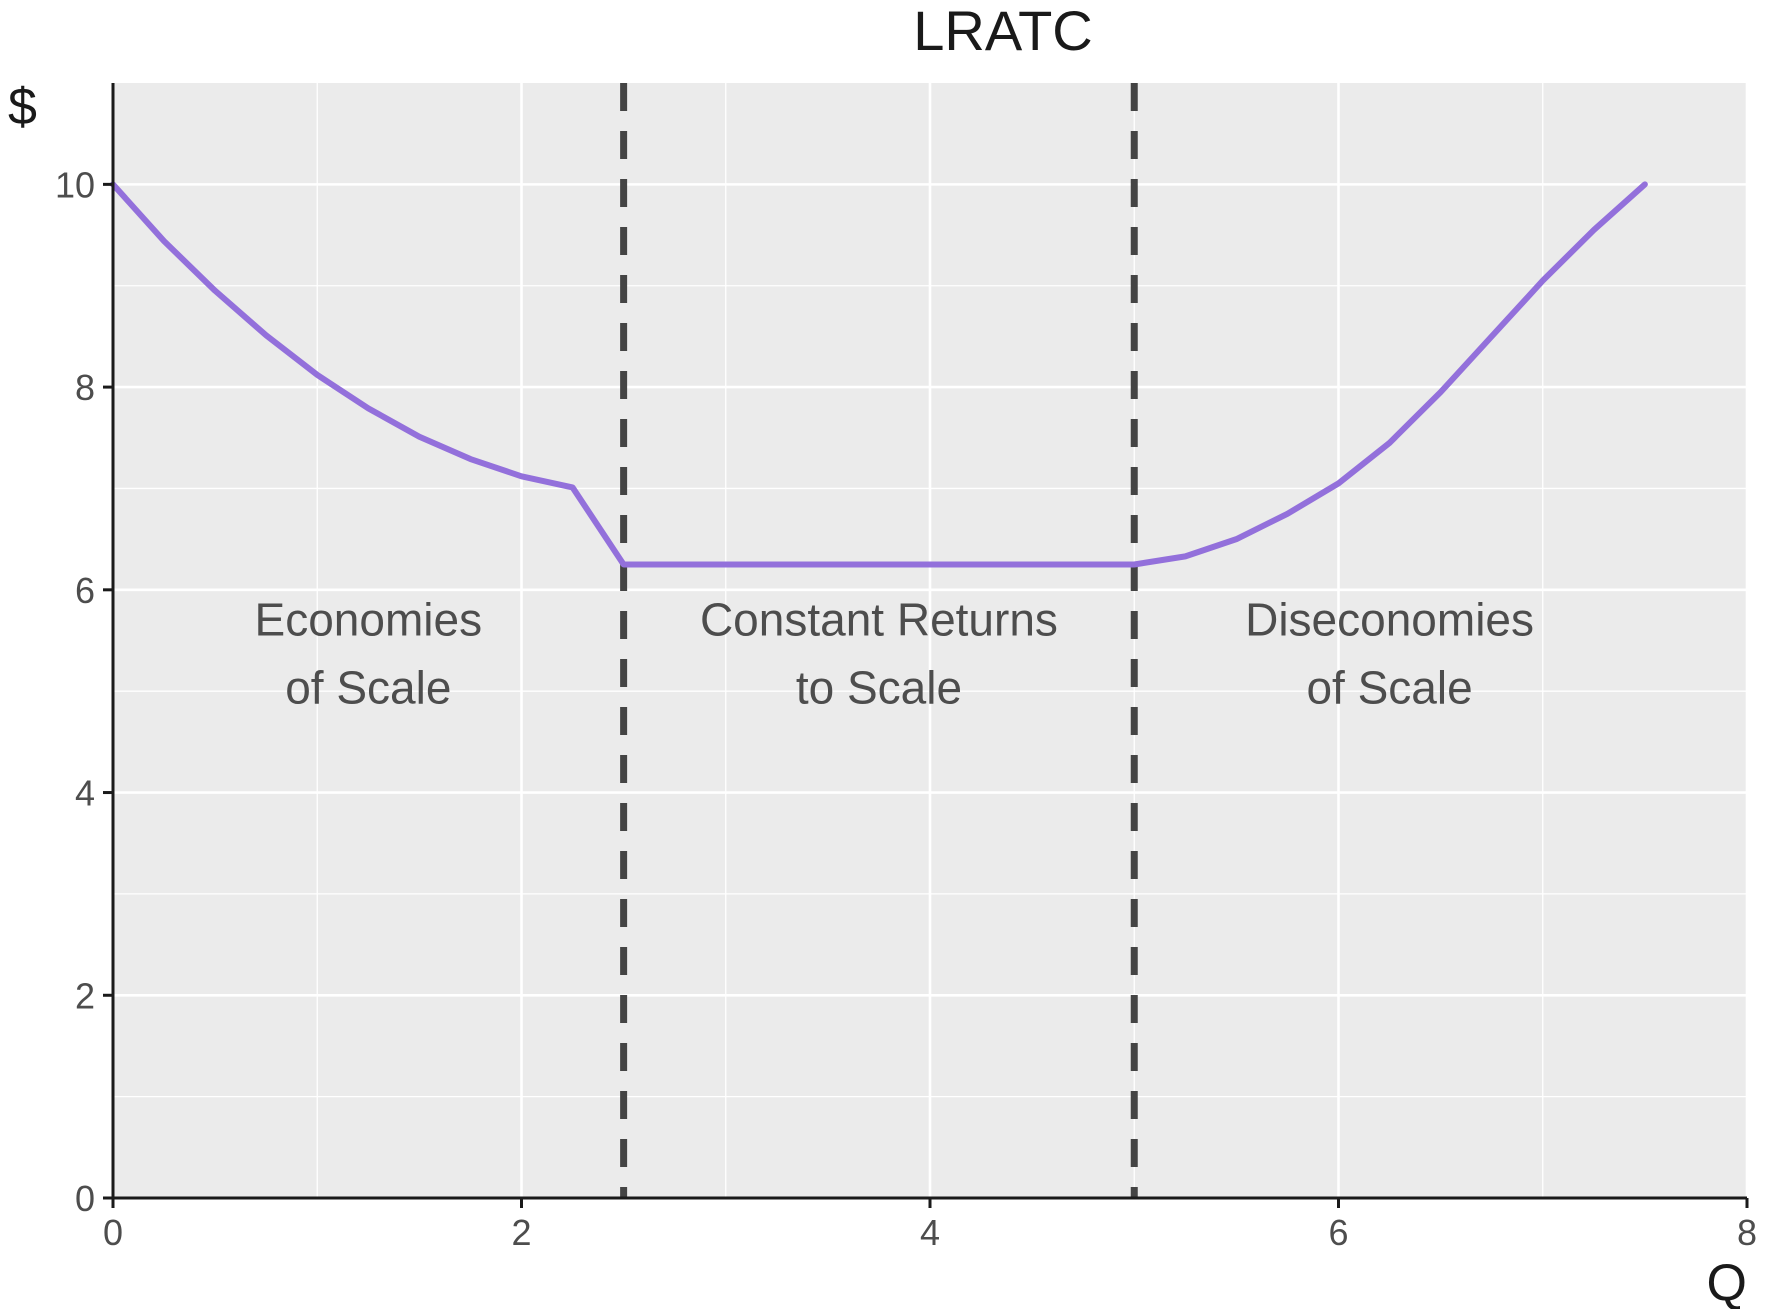 This screenshot has height=1309, width=1778. What do you see at coordinates (930, 1232) in the screenshot?
I see `x-tick-label: 4` at bounding box center [930, 1232].